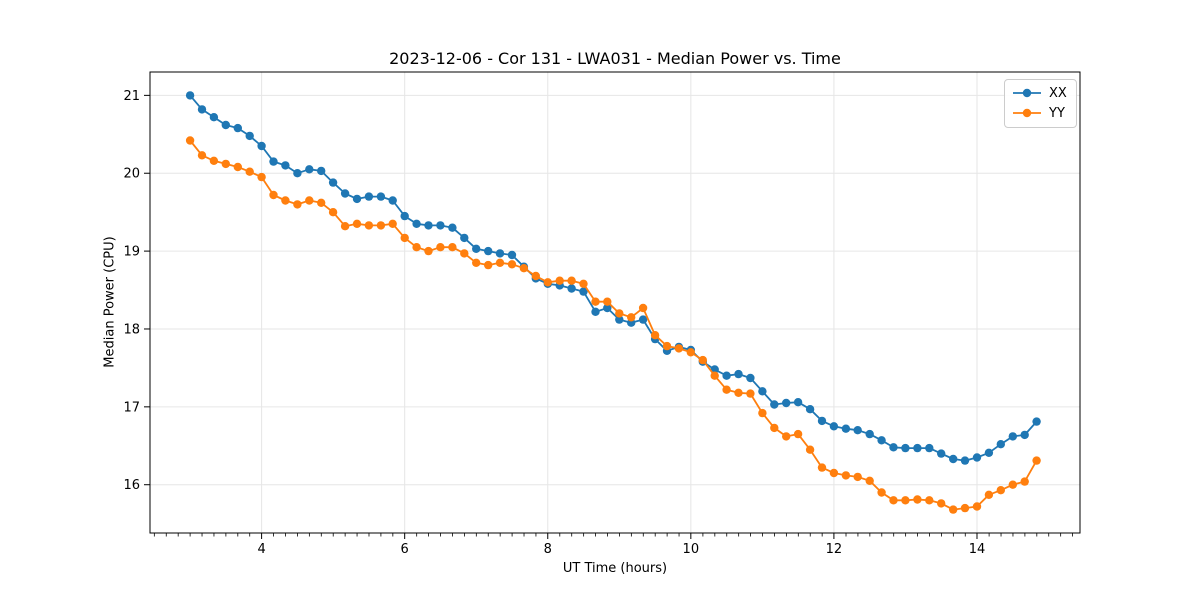  Describe the element at coordinates (615, 568) in the screenshot. I see `x-axis-label: UT Time (hours)` at that location.